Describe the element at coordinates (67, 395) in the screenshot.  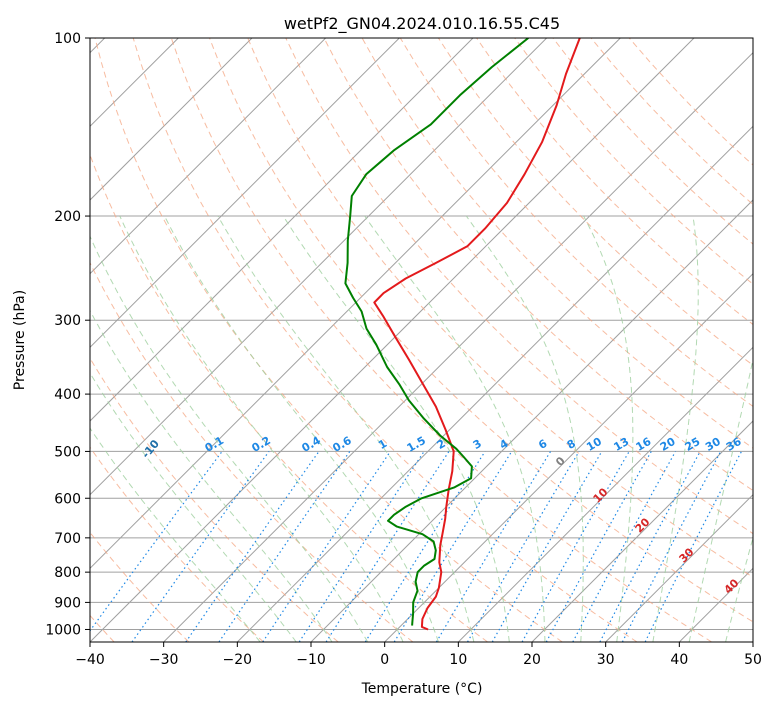
I see `y-tick-label: 400` at that location.